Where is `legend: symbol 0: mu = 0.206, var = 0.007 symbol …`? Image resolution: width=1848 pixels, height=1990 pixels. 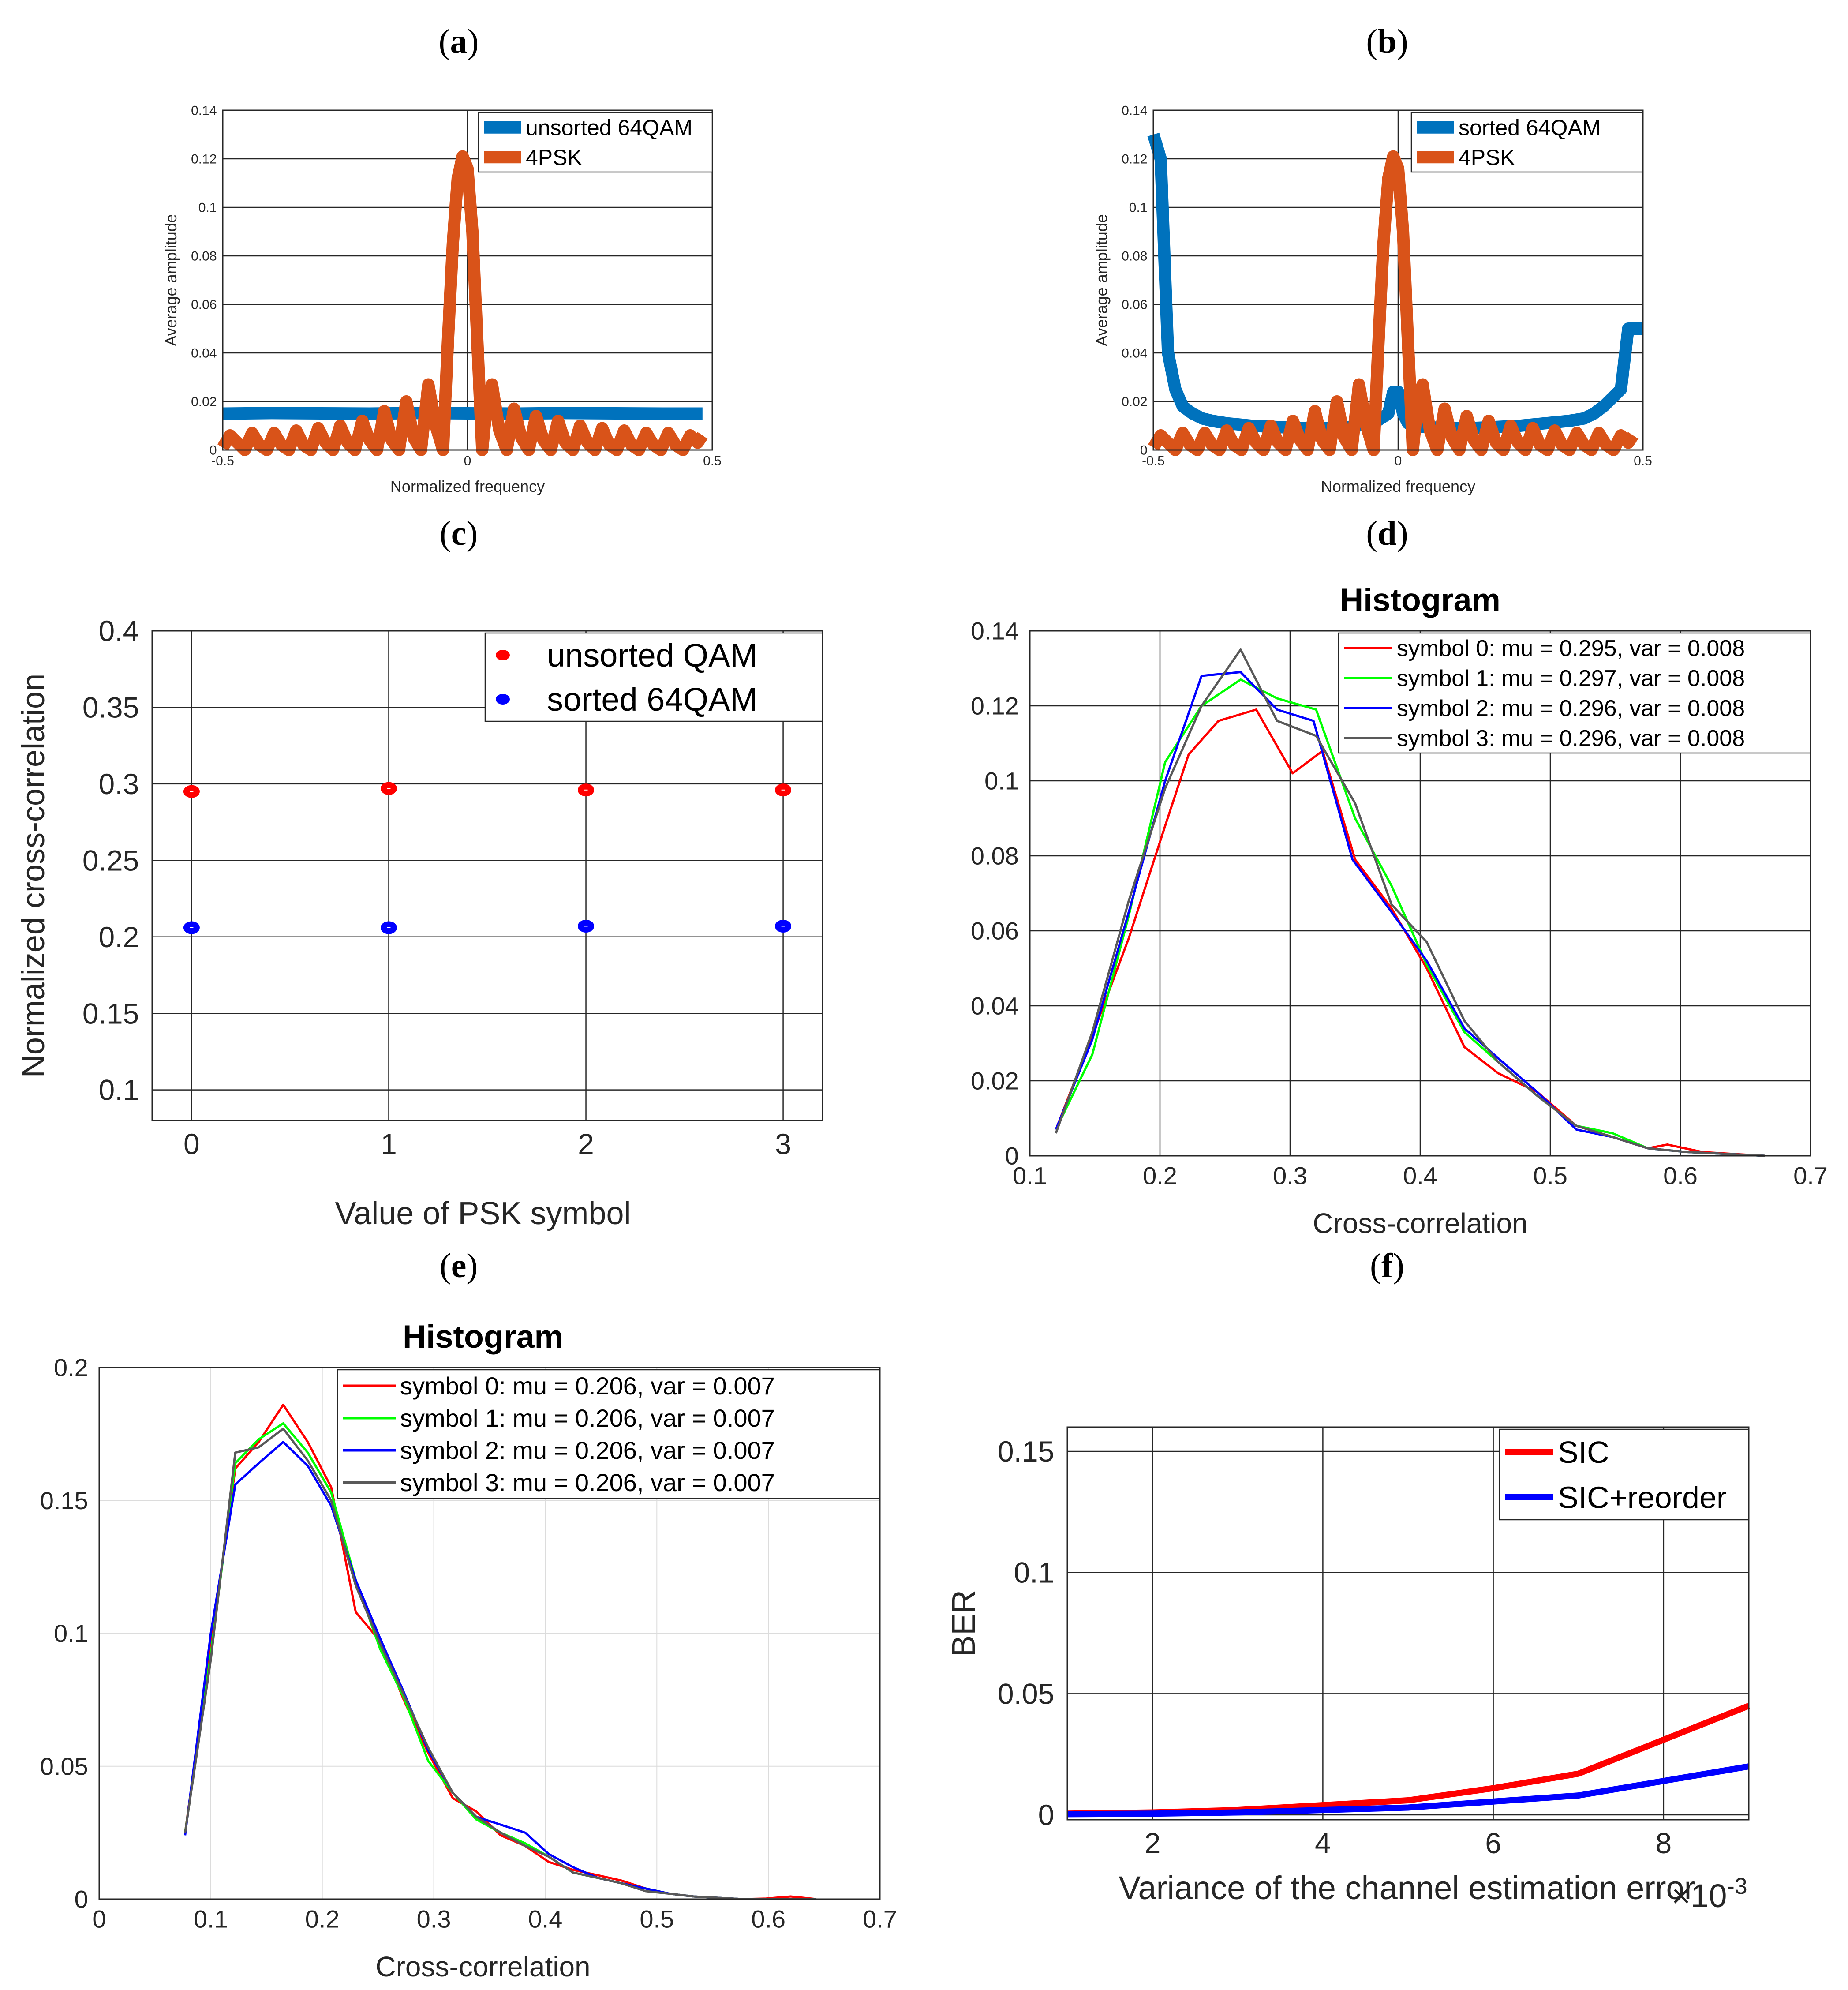
legend: symbol 0: mu = 0.206, var = 0.007 symbol … is located at coordinates (609, 1434).